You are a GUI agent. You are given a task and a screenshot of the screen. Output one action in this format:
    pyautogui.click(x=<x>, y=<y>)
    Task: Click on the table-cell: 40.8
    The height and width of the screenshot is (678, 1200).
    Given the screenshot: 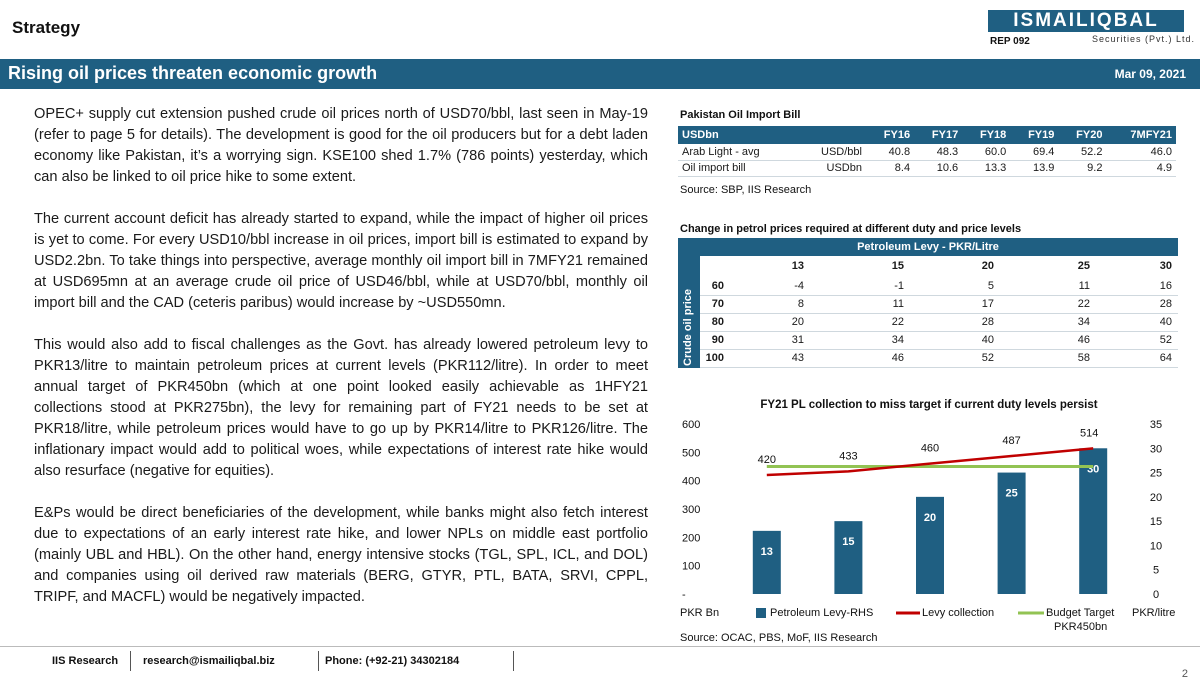 What is the action you would take?
    pyautogui.click(x=890, y=152)
    